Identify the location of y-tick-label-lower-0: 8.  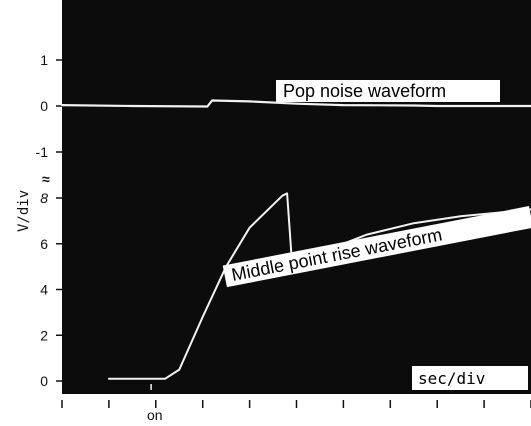
(44, 198).